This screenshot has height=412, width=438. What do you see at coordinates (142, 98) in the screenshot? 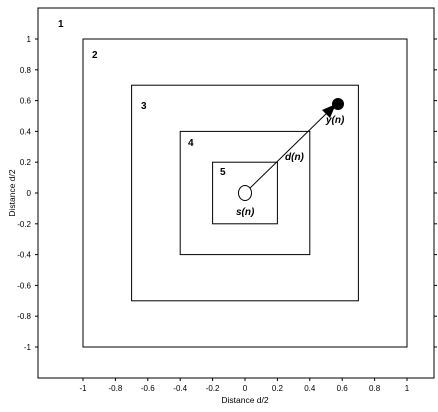
I see `region-labels: 1 2 3 4 5` at bounding box center [142, 98].